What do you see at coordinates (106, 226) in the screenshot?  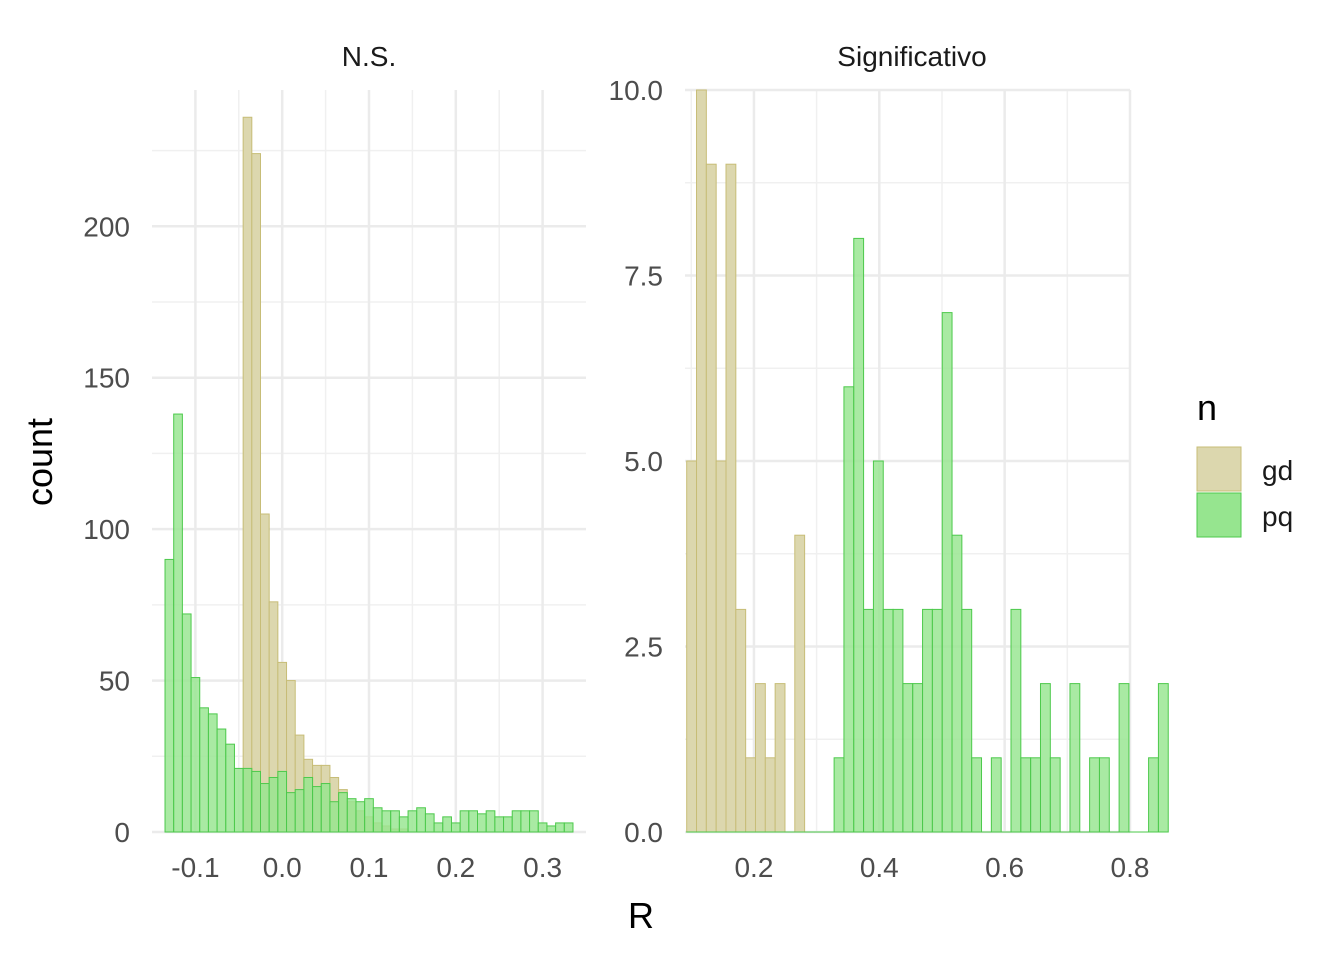 I see `y-tick-label: 200` at bounding box center [106, 226].